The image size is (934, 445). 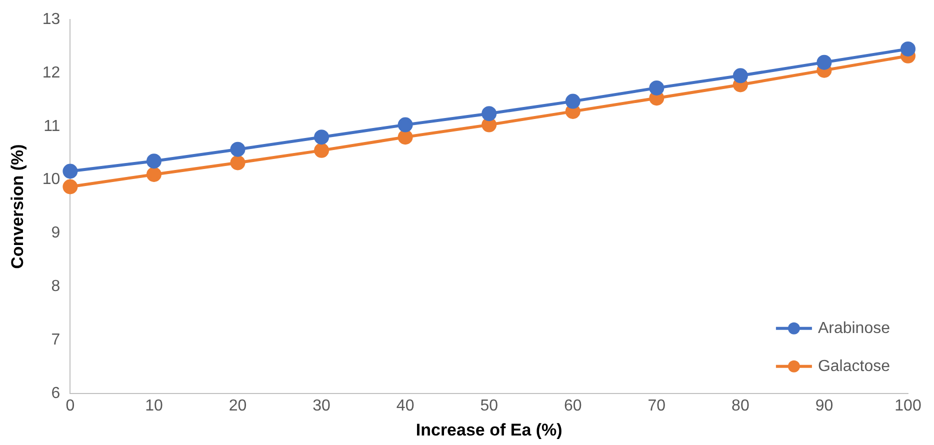 What do you see at coordinates (237, 405) in the screenshot?
I see `x-tick-label: 20` at bounding box center [237, 405].